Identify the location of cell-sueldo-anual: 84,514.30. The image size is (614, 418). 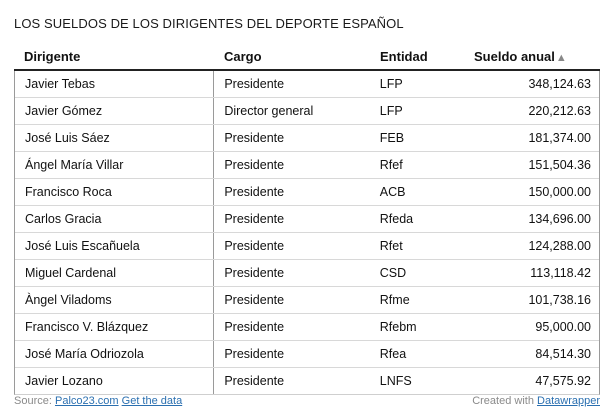
(563, 354).